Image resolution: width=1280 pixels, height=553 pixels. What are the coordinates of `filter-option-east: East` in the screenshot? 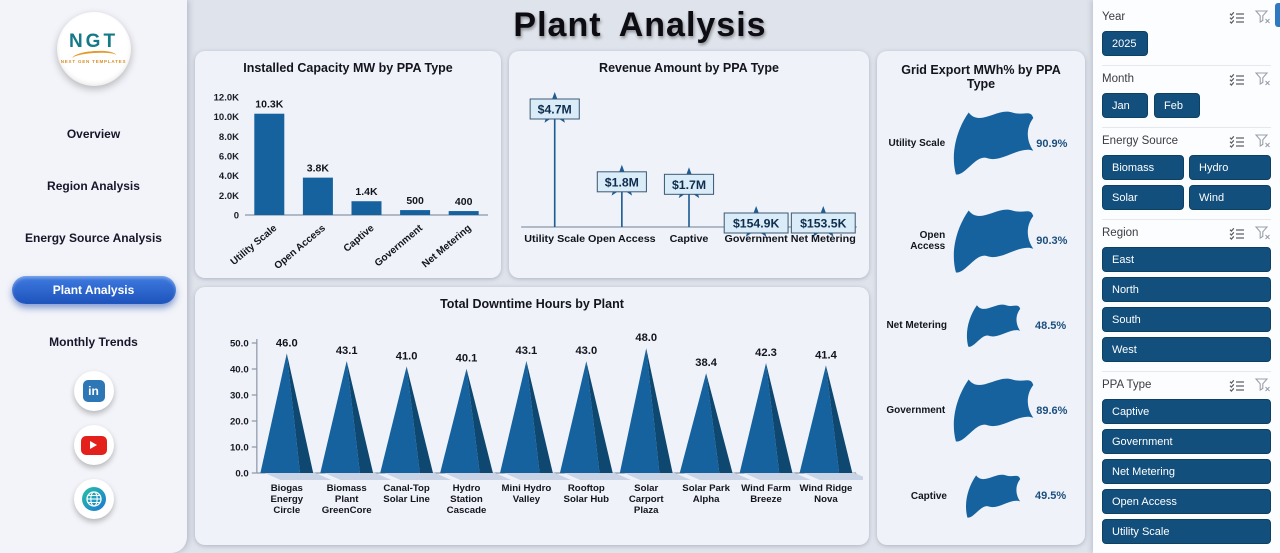 It's located at (1186, 259).